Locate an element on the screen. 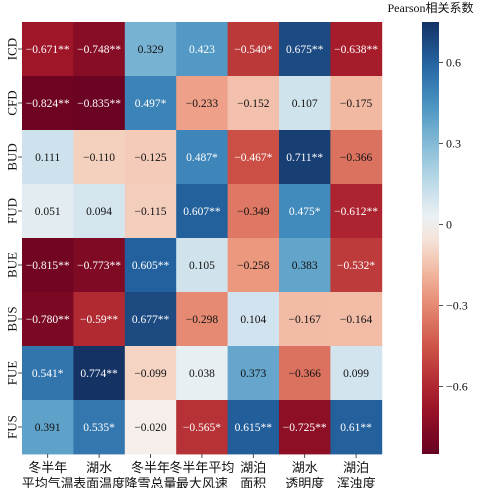  cell-value-label: −0.099 is located at coordinates (150, 374).